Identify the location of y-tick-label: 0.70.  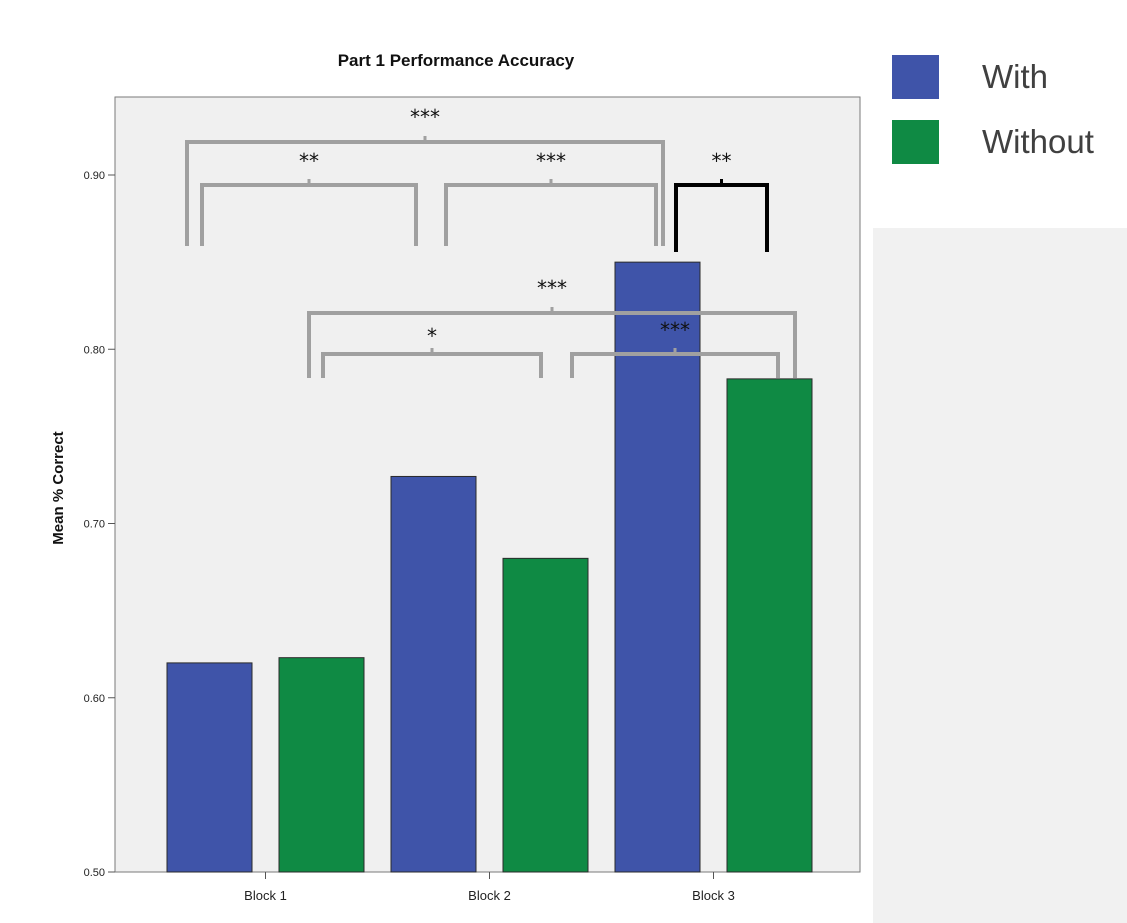
(94, 525).